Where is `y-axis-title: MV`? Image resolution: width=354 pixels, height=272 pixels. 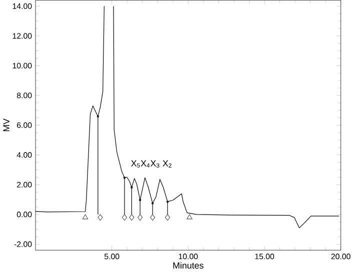
y-axis-title: MV is located at coordinates (6, 125).